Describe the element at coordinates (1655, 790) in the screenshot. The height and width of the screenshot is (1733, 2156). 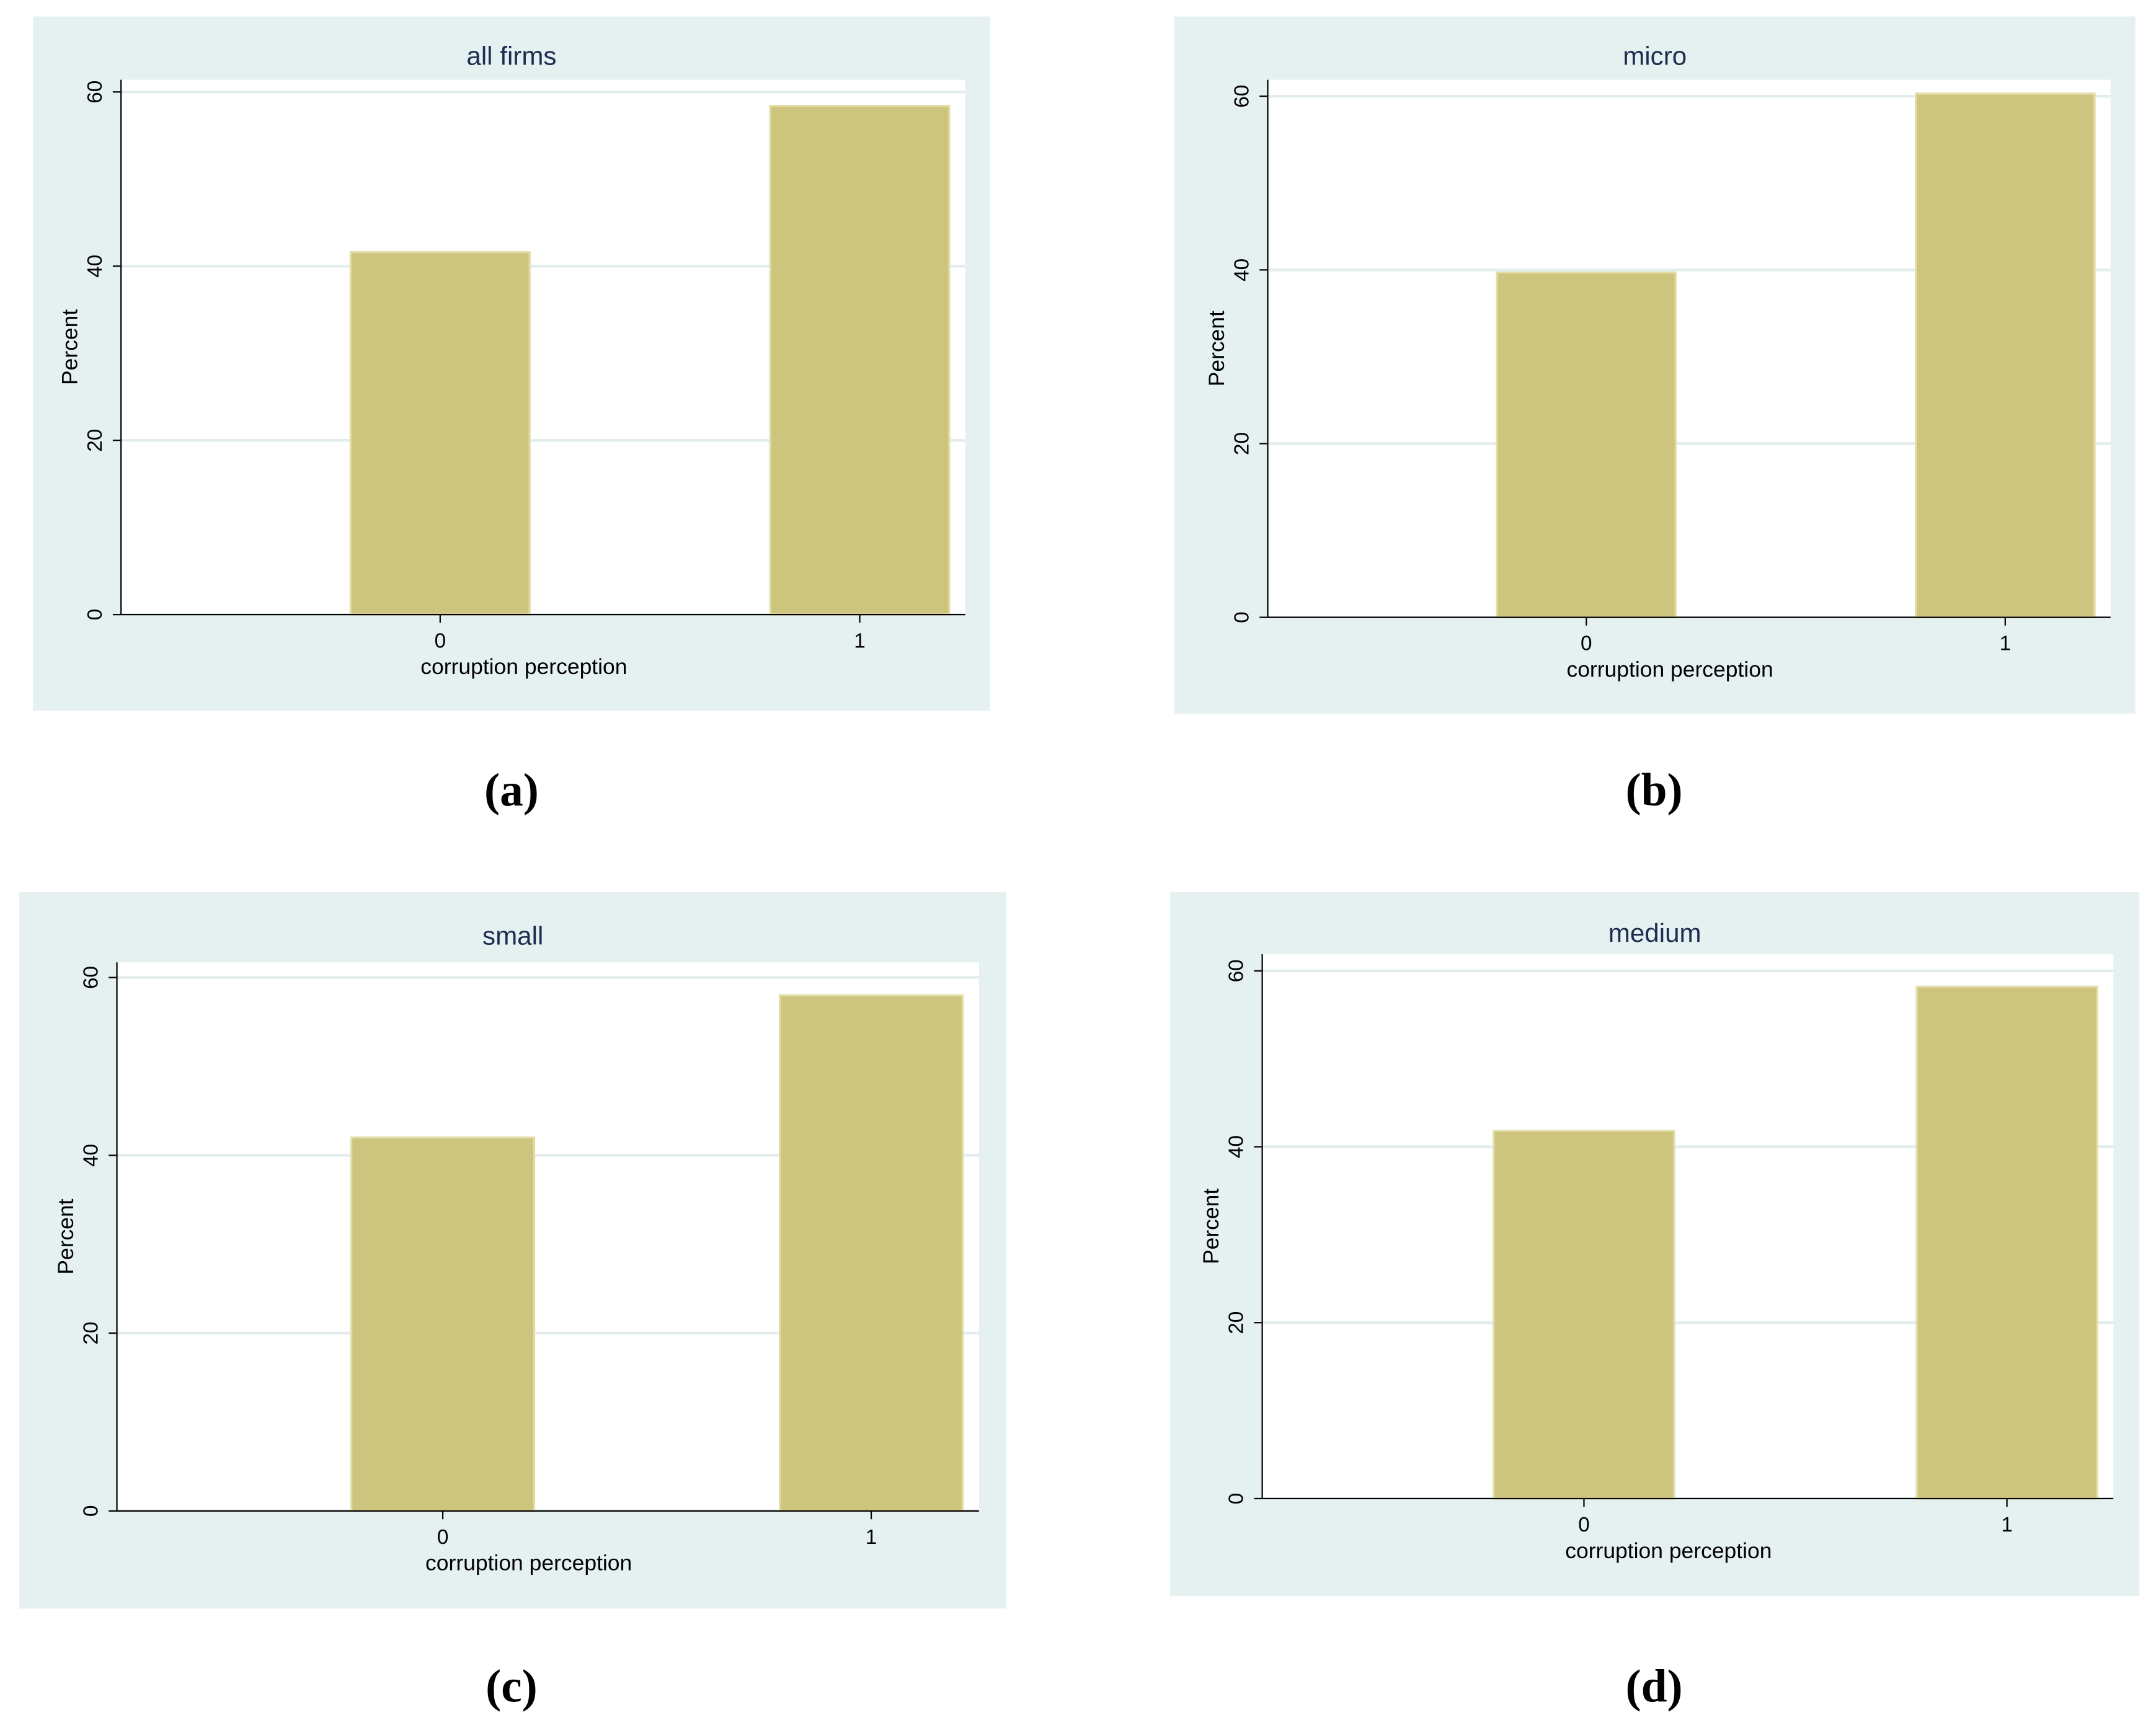
I see `panel-label: (b)` at that location.